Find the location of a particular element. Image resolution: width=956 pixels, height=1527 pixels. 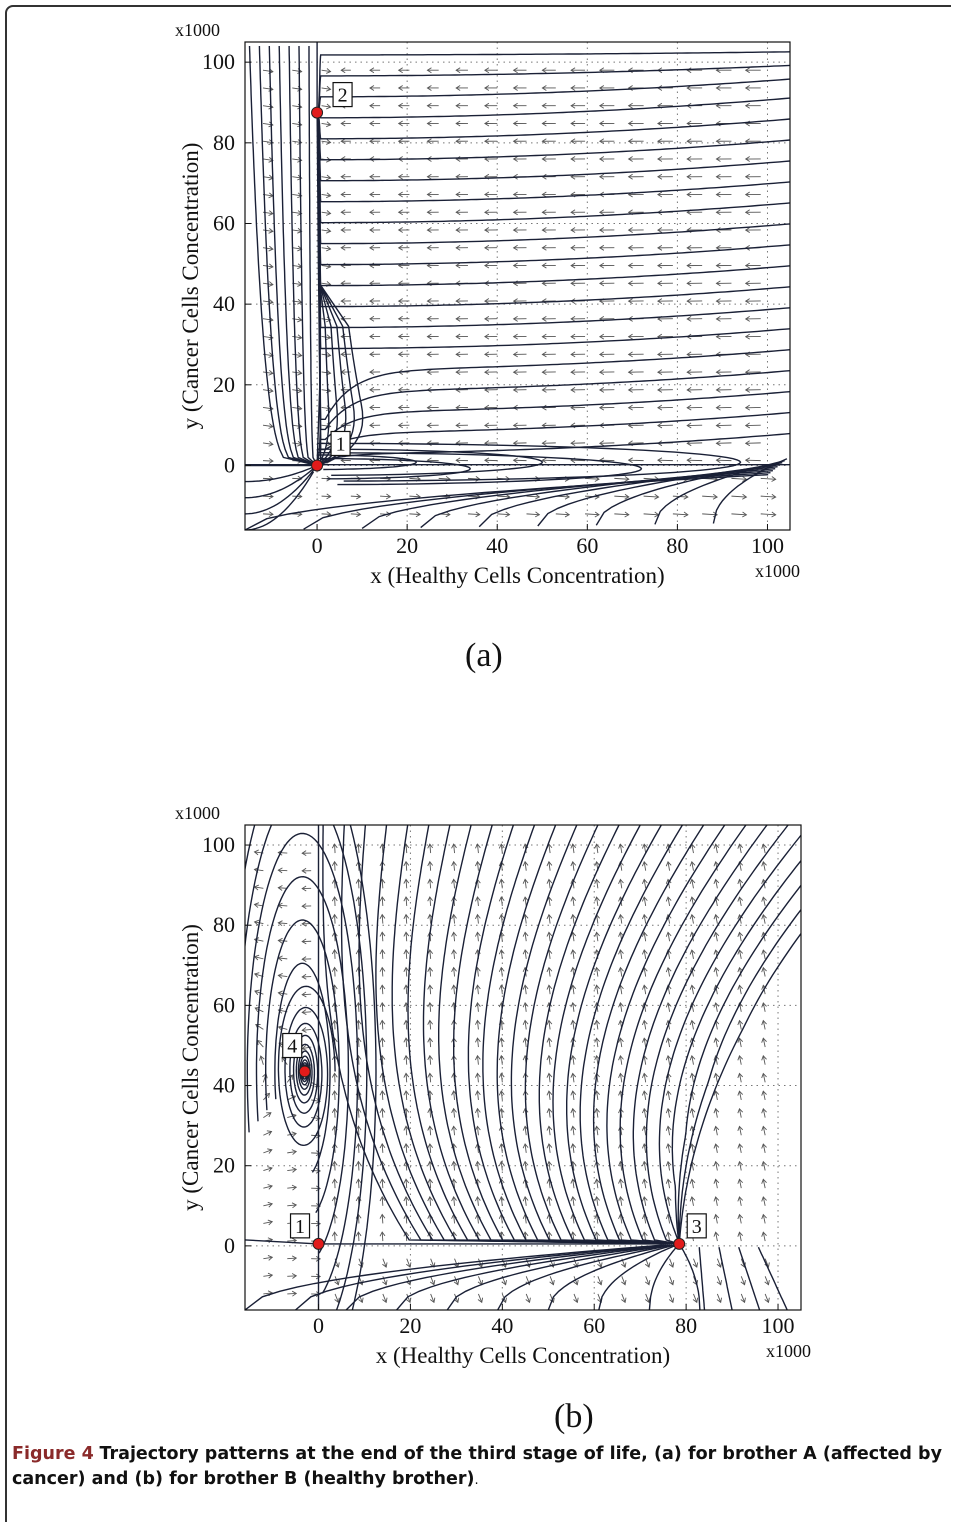

y-axis-label: y (Cancer Cells Concentration) is located at coordinates (190, 286).